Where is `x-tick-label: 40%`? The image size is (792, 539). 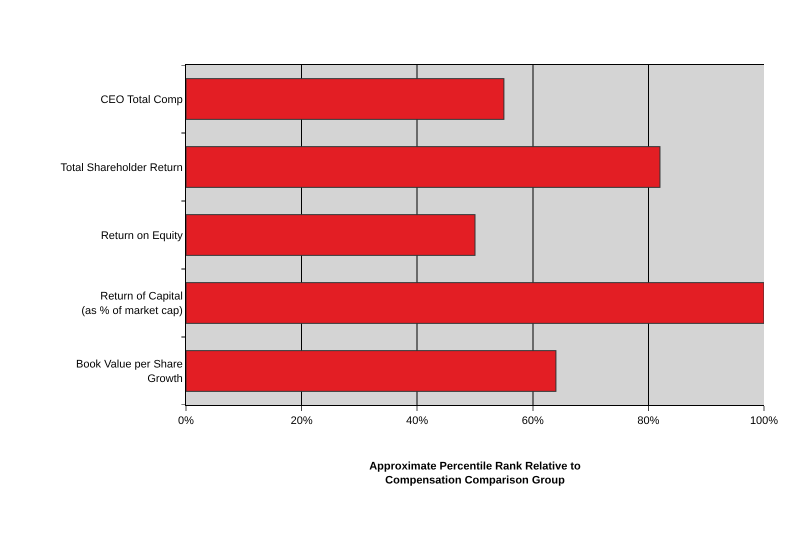
x-tick-label: 40% is located at coordinates (417, 421).